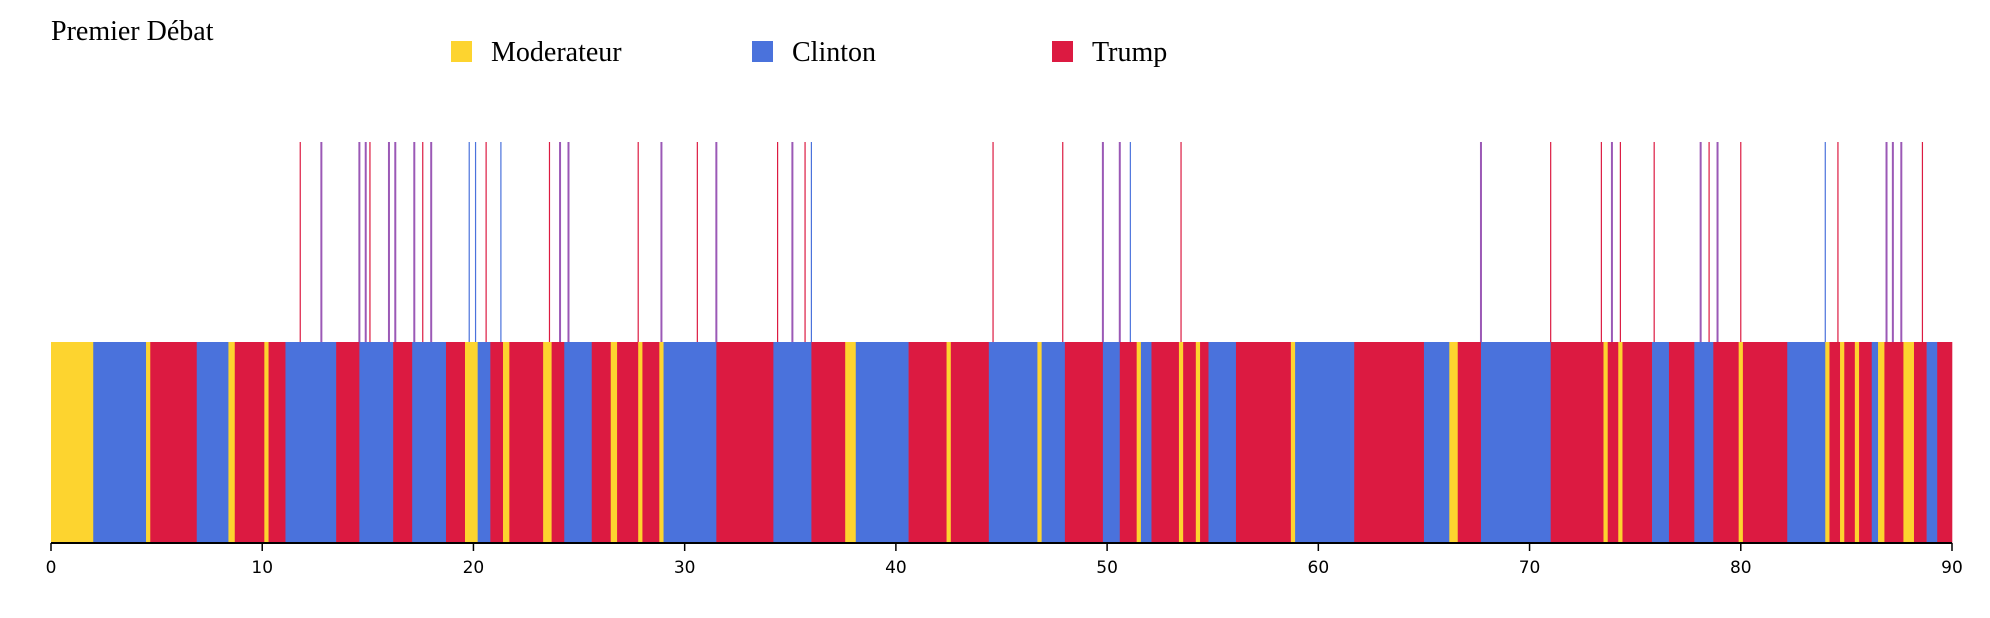 Image resolution: width=1990 pixels, height=618 pixels. I want to click on legend-swatch-clinton, so click(762, 51).